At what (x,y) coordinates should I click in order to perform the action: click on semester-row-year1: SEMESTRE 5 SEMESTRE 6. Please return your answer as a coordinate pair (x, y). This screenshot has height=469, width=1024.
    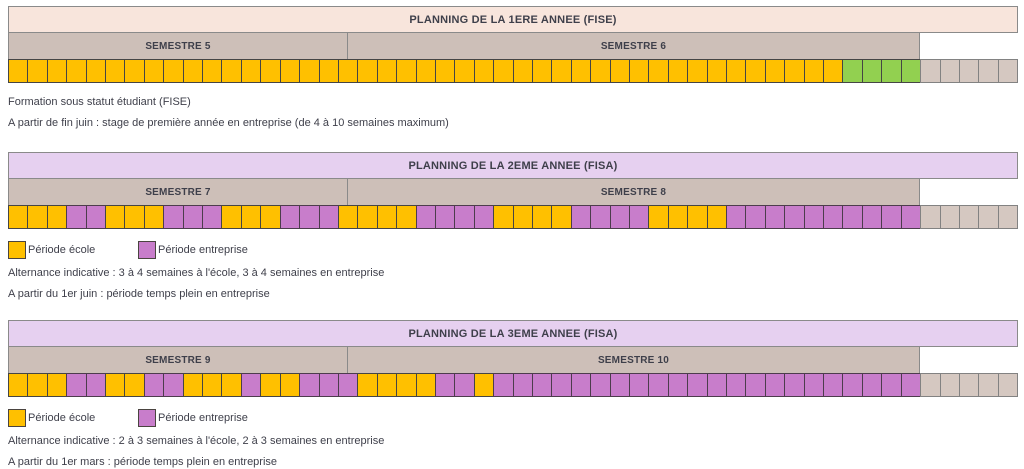
    Looking at the image, I should click on (464, 46).